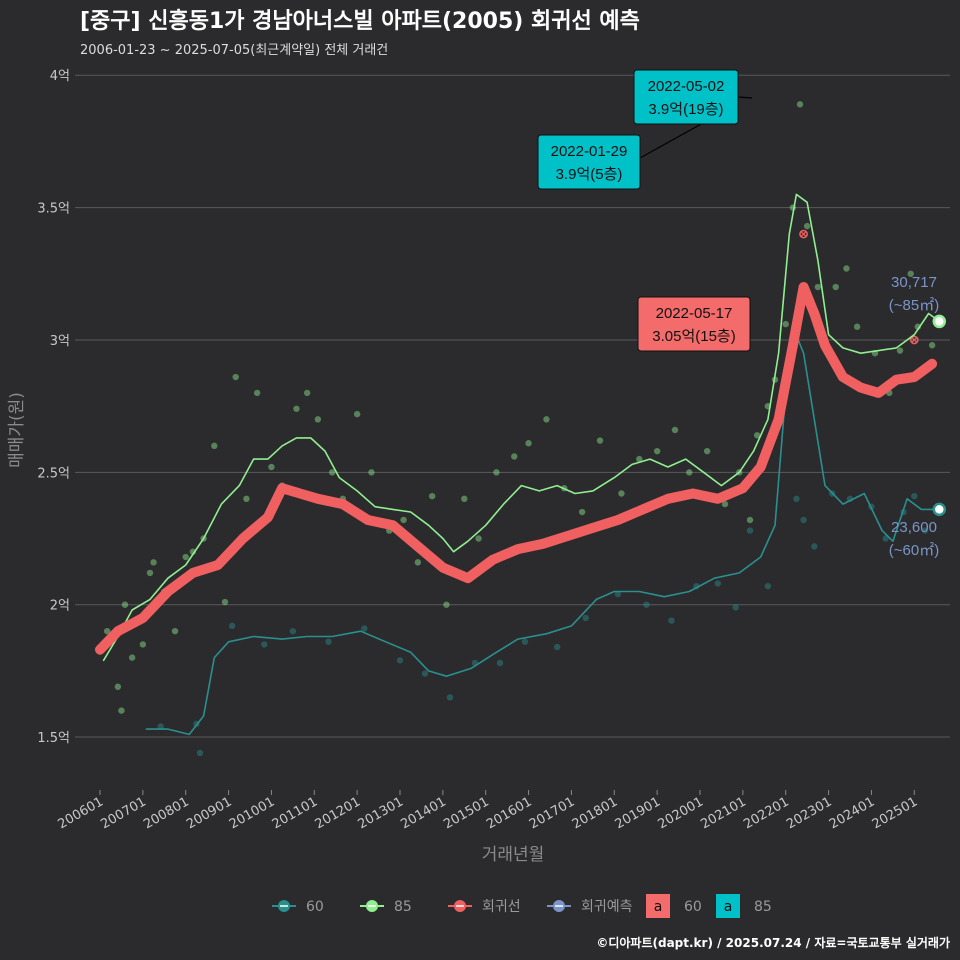 The width and height of the screenshot is (960, 960). Describe the element at coordinates (766, 813) in the screenshot. I see `x-tick-label: 202201` at that location.